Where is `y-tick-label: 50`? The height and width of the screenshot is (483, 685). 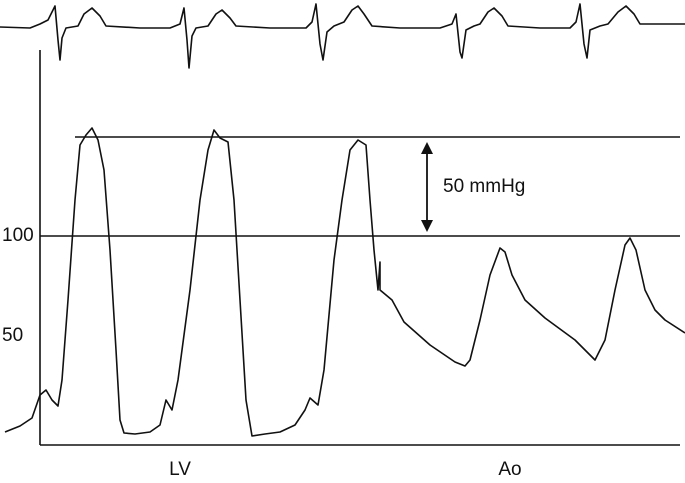
y-tick-label: 50 is located at coordinates (12, 335).